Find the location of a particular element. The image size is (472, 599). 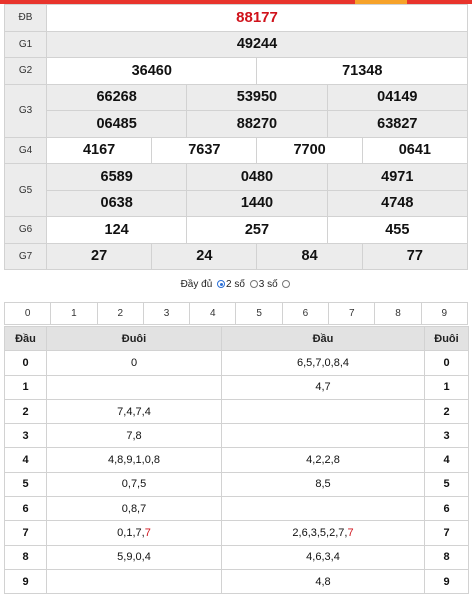

duoi-list: 5,9,0,4 is located at coordinates (134, 557).